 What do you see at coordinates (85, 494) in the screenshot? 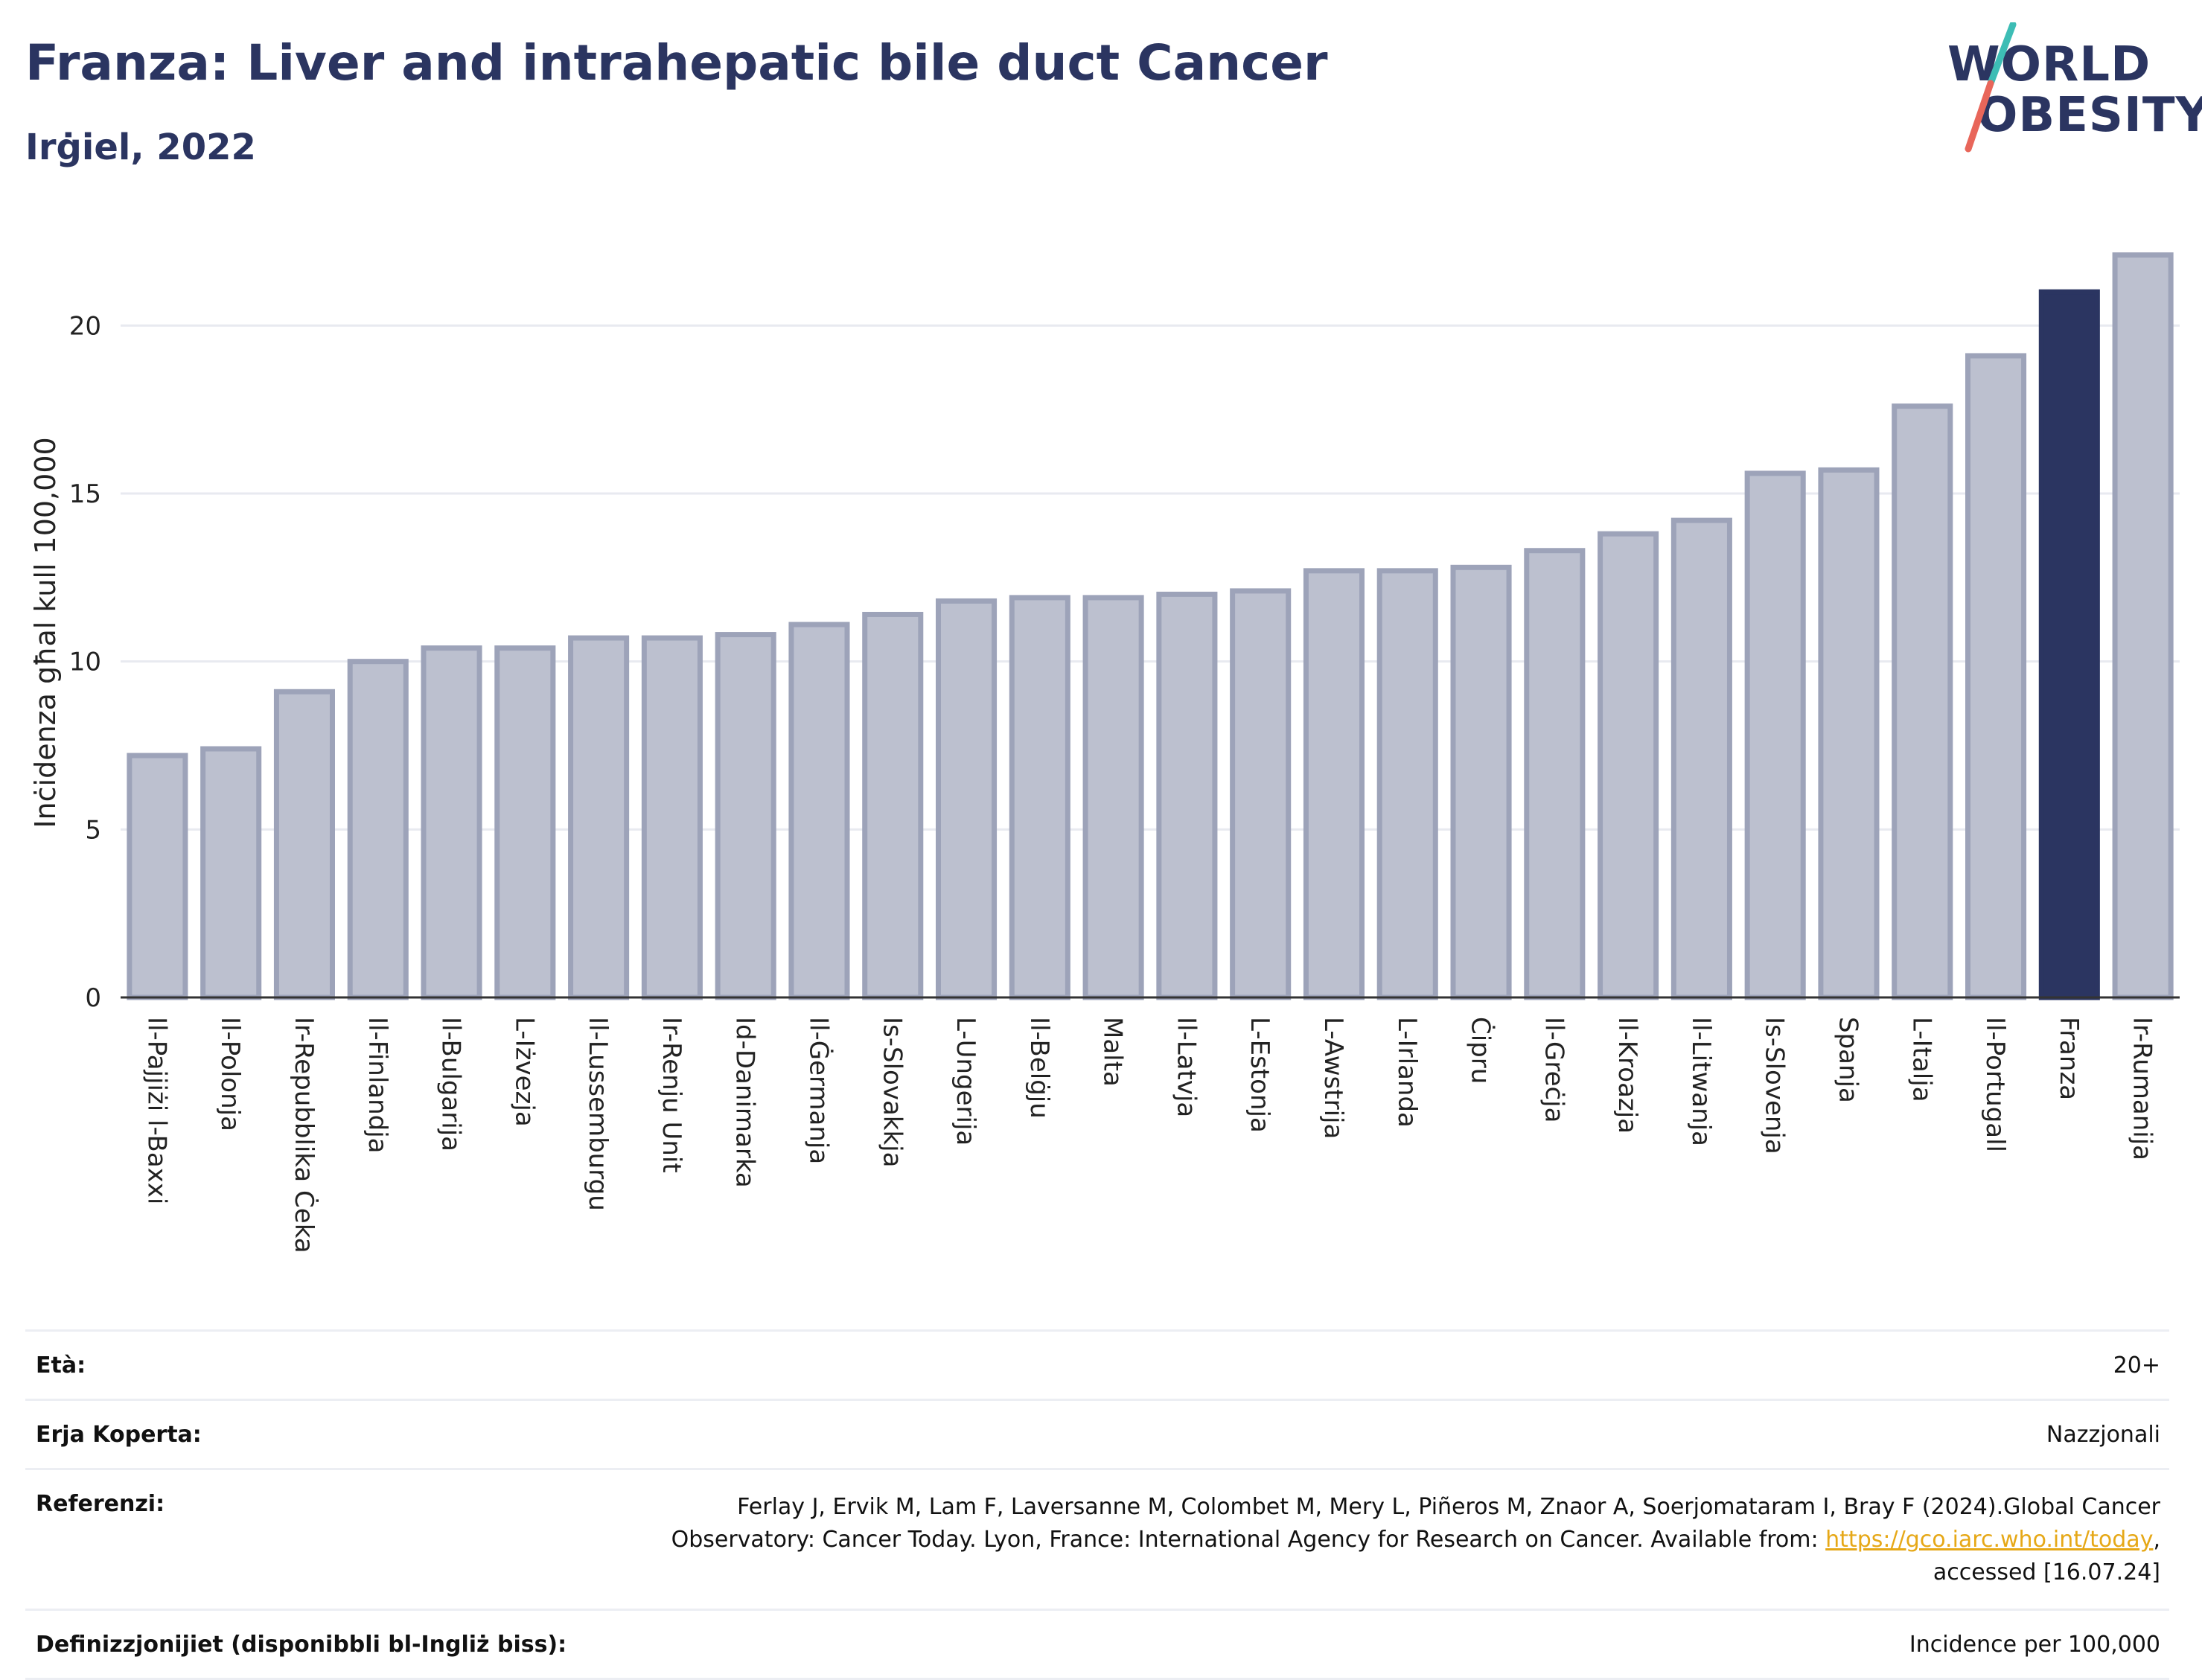
I see `y-tick-label: 15` at bounding box center [85, 494].